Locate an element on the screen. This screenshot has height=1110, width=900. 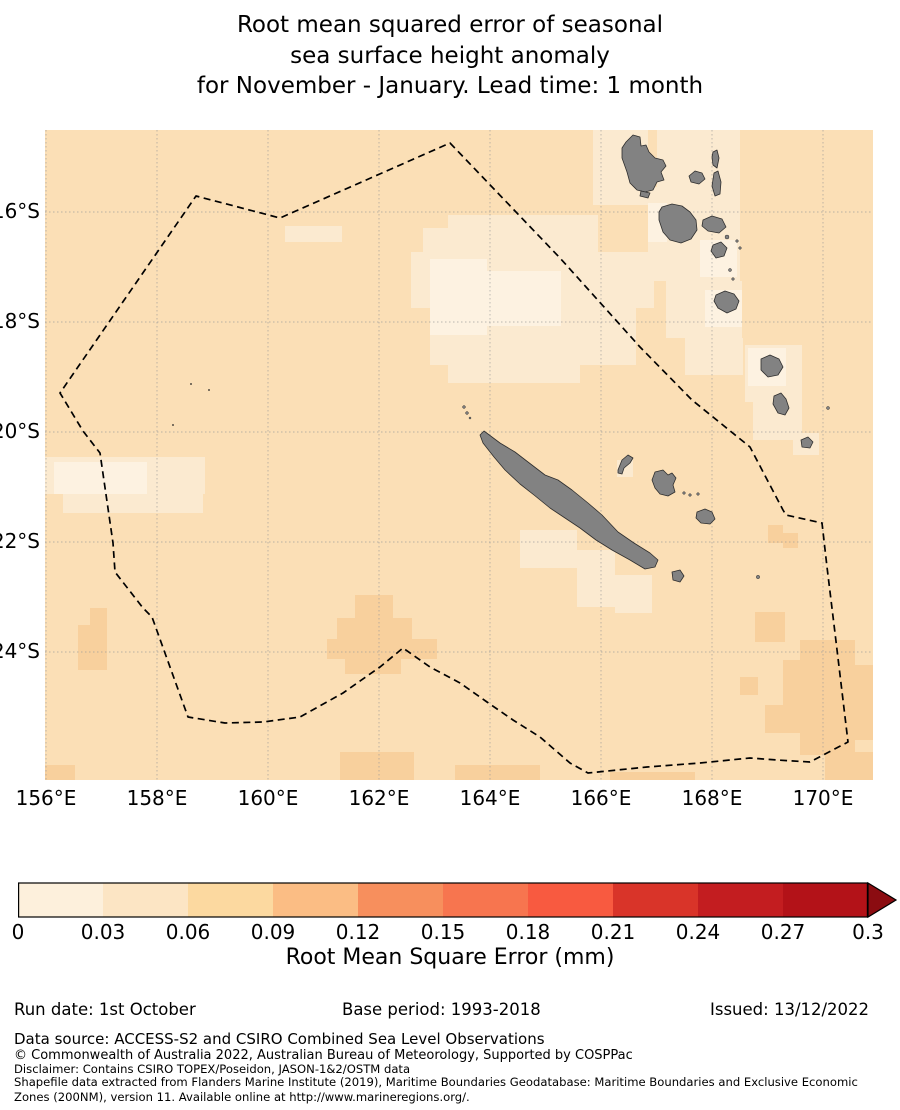
colorbar-tick-label: 0.3 is located at coordinates (868, 932).